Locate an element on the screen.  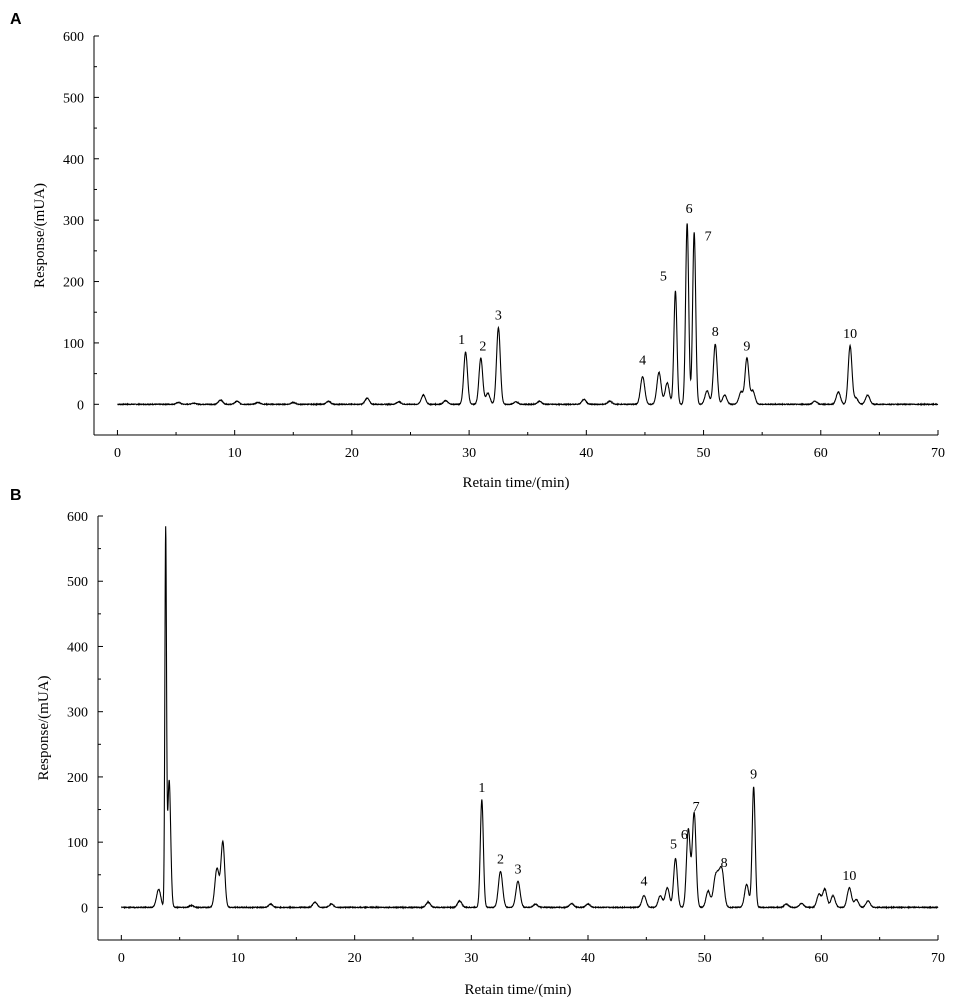
panel-letter: B is located at coordinates (16, 495).